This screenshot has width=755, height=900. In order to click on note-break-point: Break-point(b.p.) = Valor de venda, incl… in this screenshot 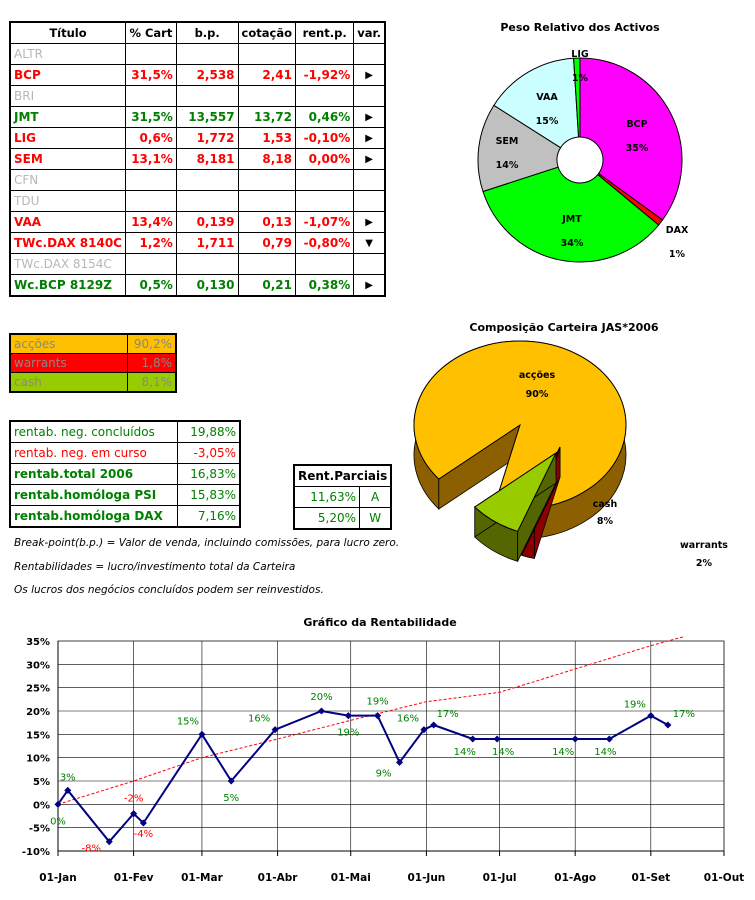, I will do `click(207, 543)`.